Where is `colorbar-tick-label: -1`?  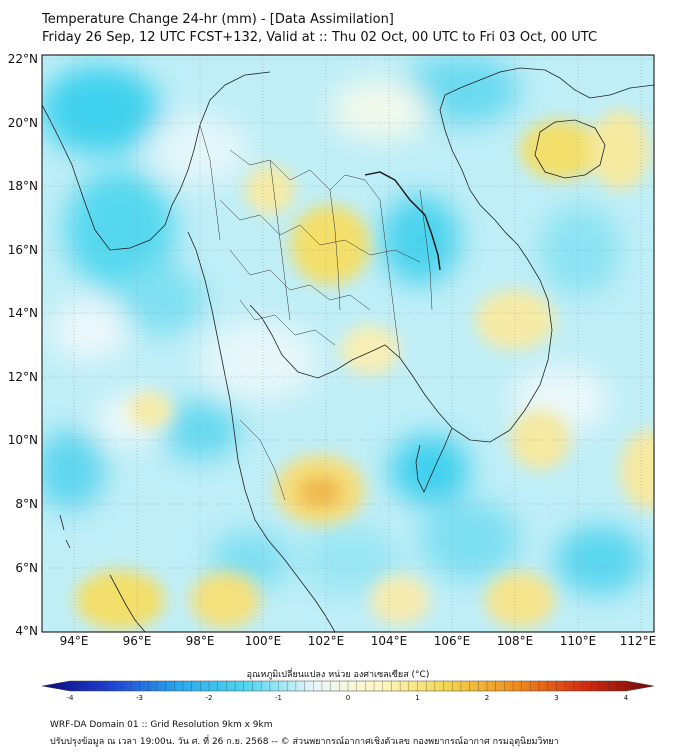 colorbar-tick-label: -1 is located at coordinates (278, 698).